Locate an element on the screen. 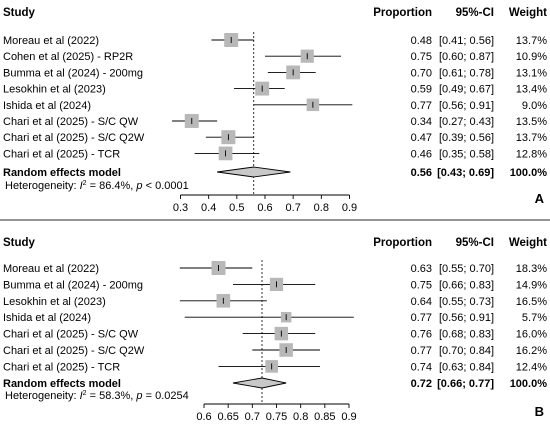 This screenshot has height=428, width=550. study-ci: [0.66; 0.83] is located at coordinates (466, 285).